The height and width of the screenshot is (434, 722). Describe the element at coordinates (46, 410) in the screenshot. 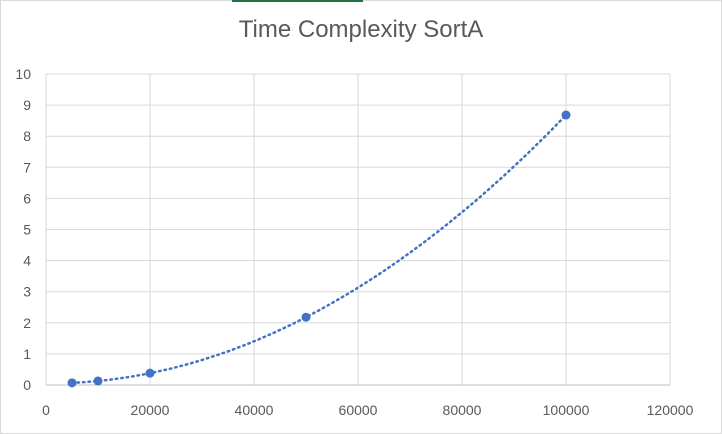

I see `x-tick-label: 0` at that location.